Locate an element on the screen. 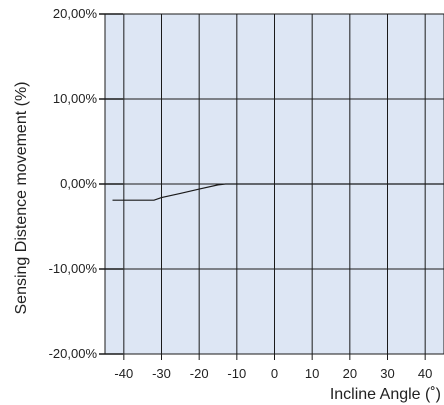  x-axis-label: Incline Angle (˚) is located at coordinates (385, 394).